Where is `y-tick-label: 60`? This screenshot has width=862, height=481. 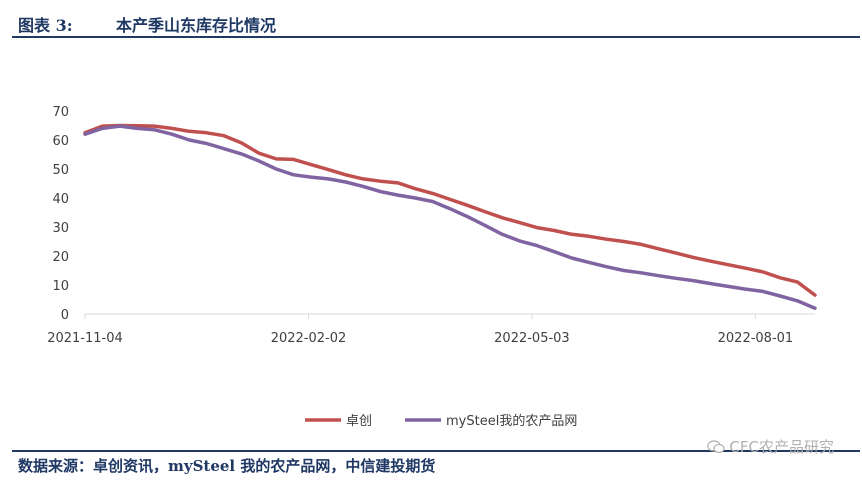 y-tick-label: 60 is located at coordinates (60, 141).